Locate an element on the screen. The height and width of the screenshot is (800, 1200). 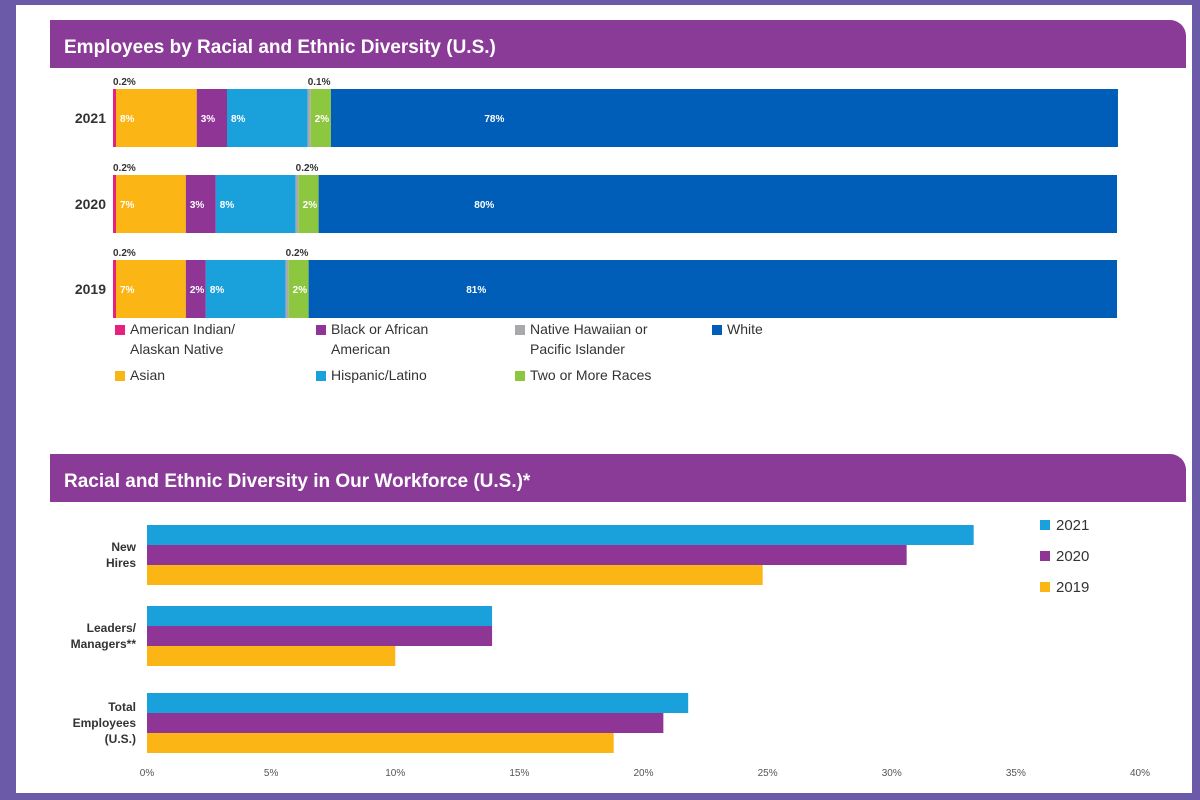
category-label: New is located at coordinates (123, 547).